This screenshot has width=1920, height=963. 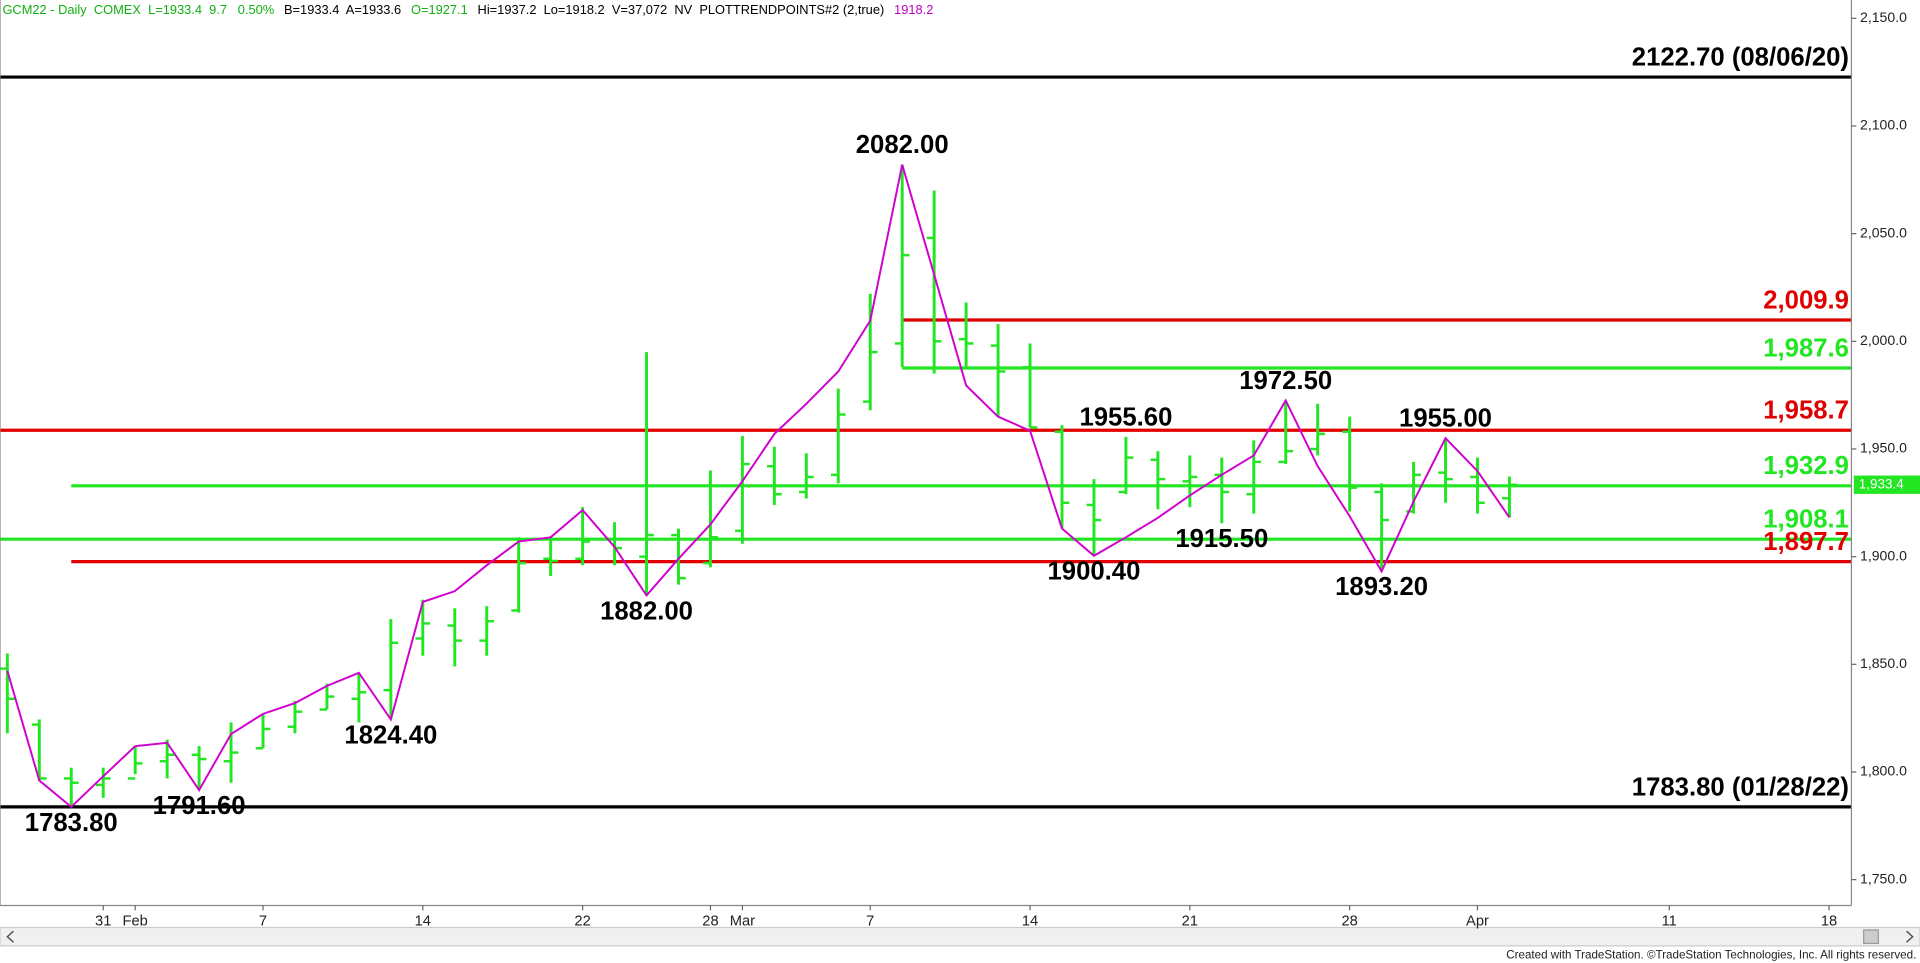 What do you see at coordinates (1881, 483) in the screenshot?
I see `last-price-label: 1,933.4` at bounding box center [1881, 483].